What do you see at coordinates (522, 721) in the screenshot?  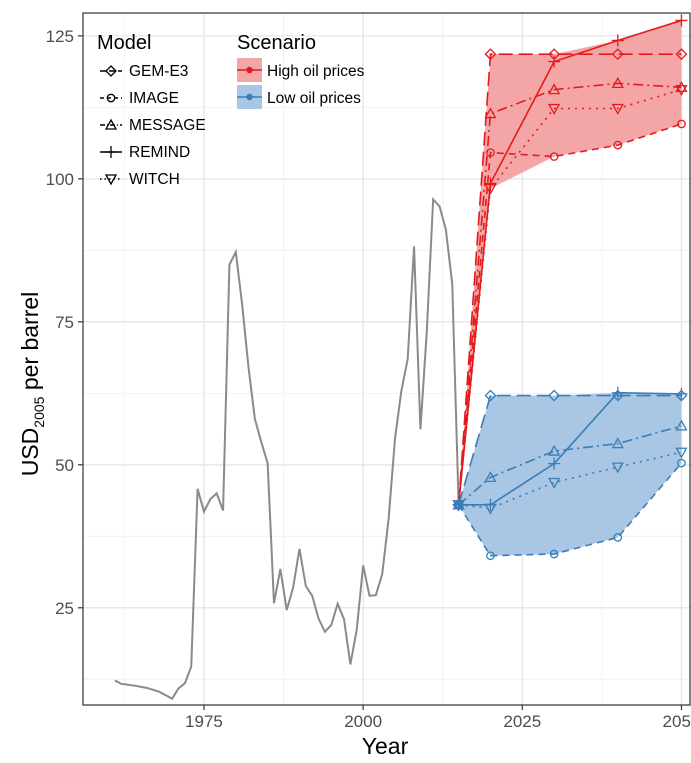 I see `x-tick-label: 2025` at bounding box center [522, 721].